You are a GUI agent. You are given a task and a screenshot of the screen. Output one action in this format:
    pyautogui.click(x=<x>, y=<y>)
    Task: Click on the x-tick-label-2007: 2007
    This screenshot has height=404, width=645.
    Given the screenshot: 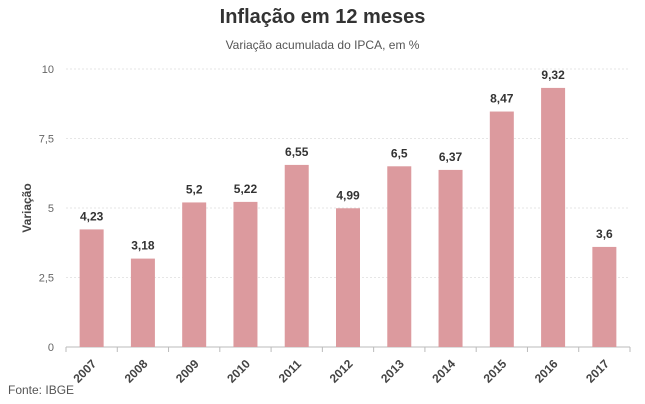 What is the action you would take?
    pyautogui.click(x=84, y=371)
    